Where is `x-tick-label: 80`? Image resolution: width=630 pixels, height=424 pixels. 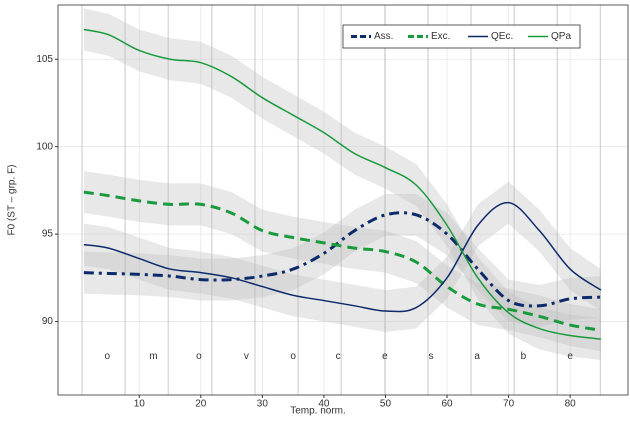 x-tick-label: 80 is located at coordinates (571, 404).